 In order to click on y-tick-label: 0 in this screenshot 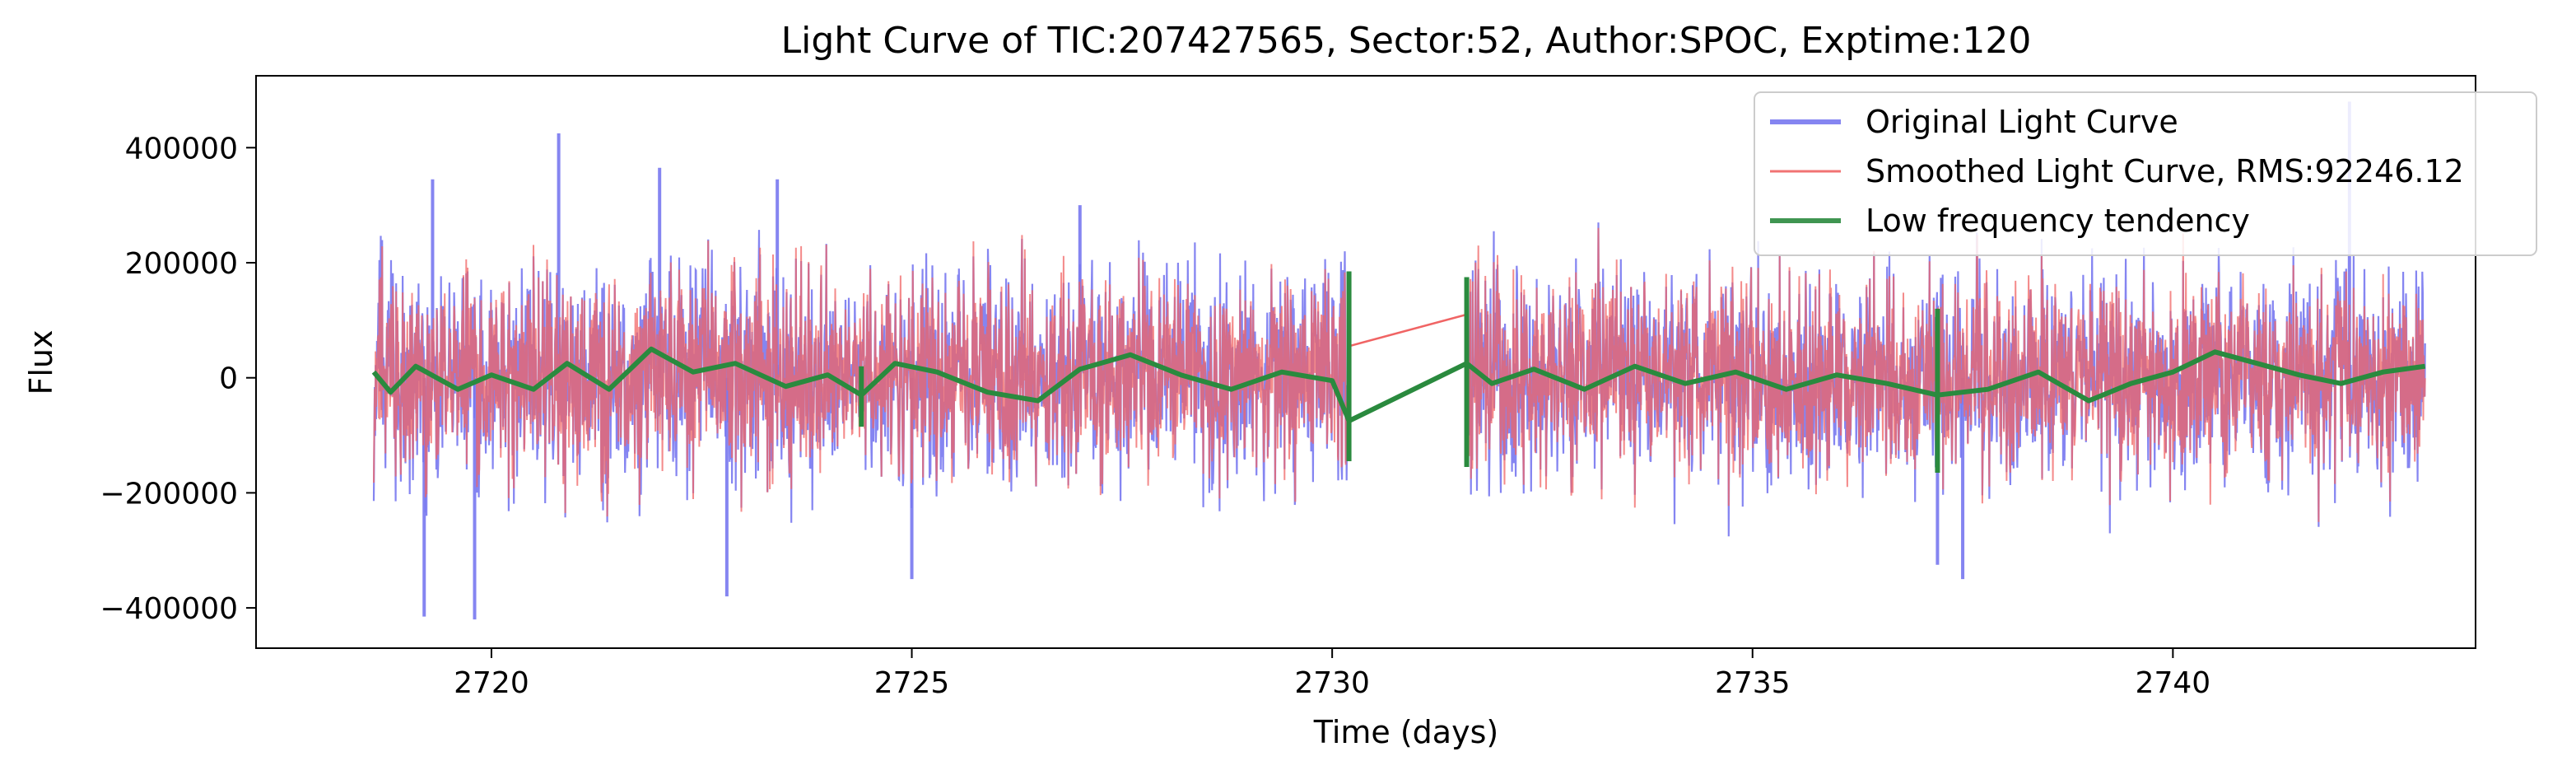, I will do `click(229, 379)`.